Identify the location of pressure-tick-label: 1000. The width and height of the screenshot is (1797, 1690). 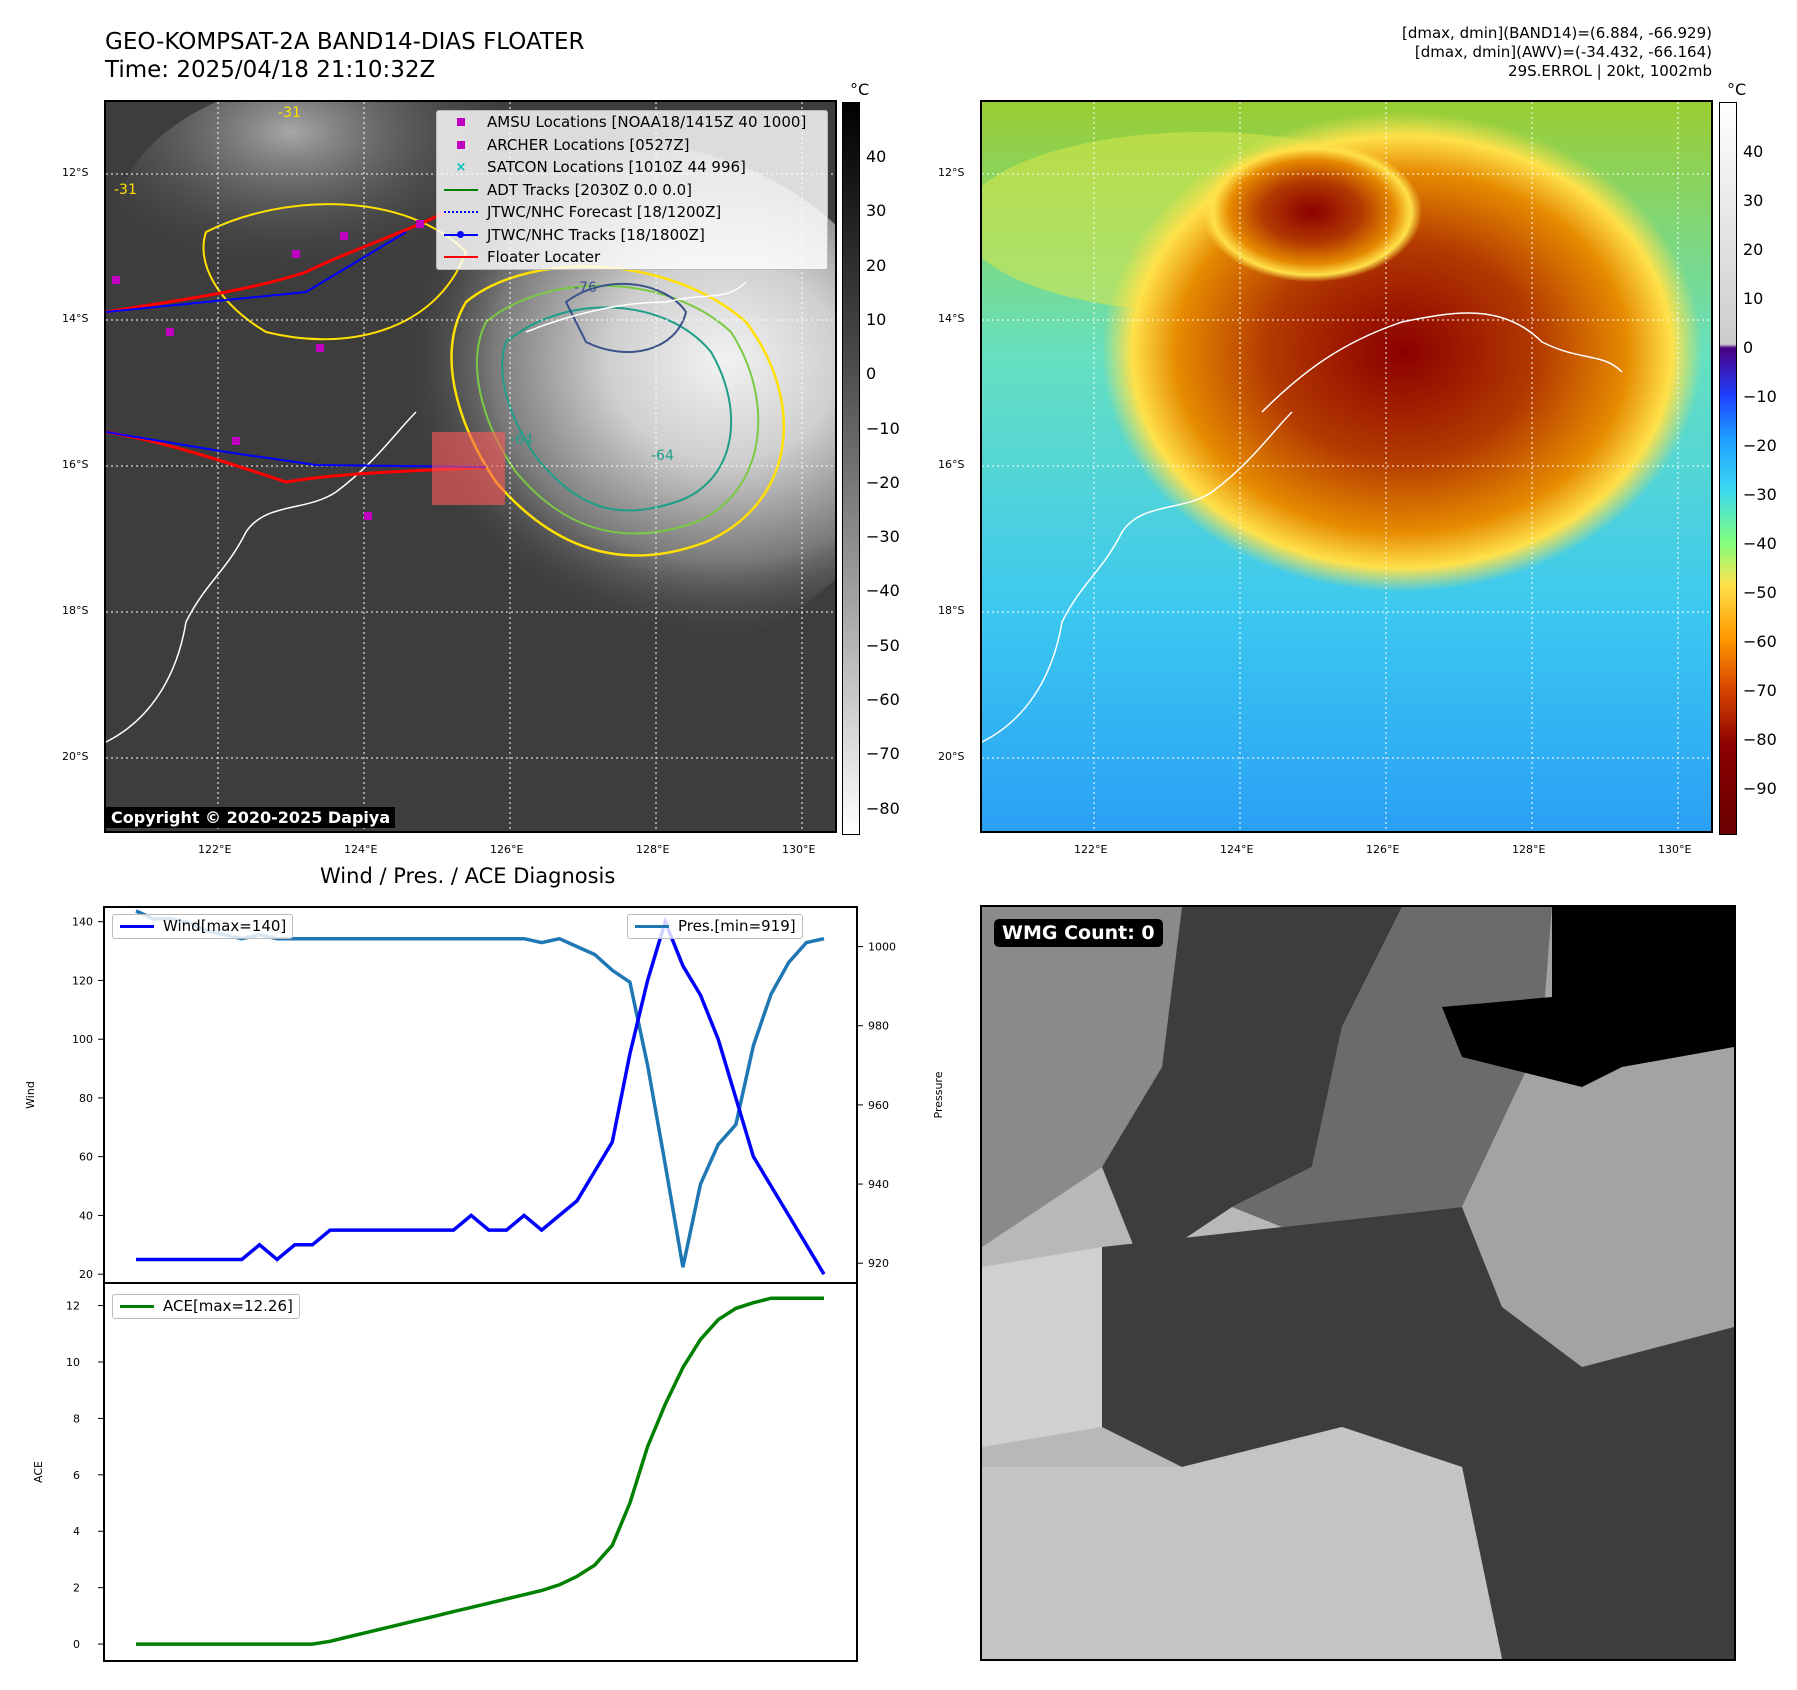
(882, 947).